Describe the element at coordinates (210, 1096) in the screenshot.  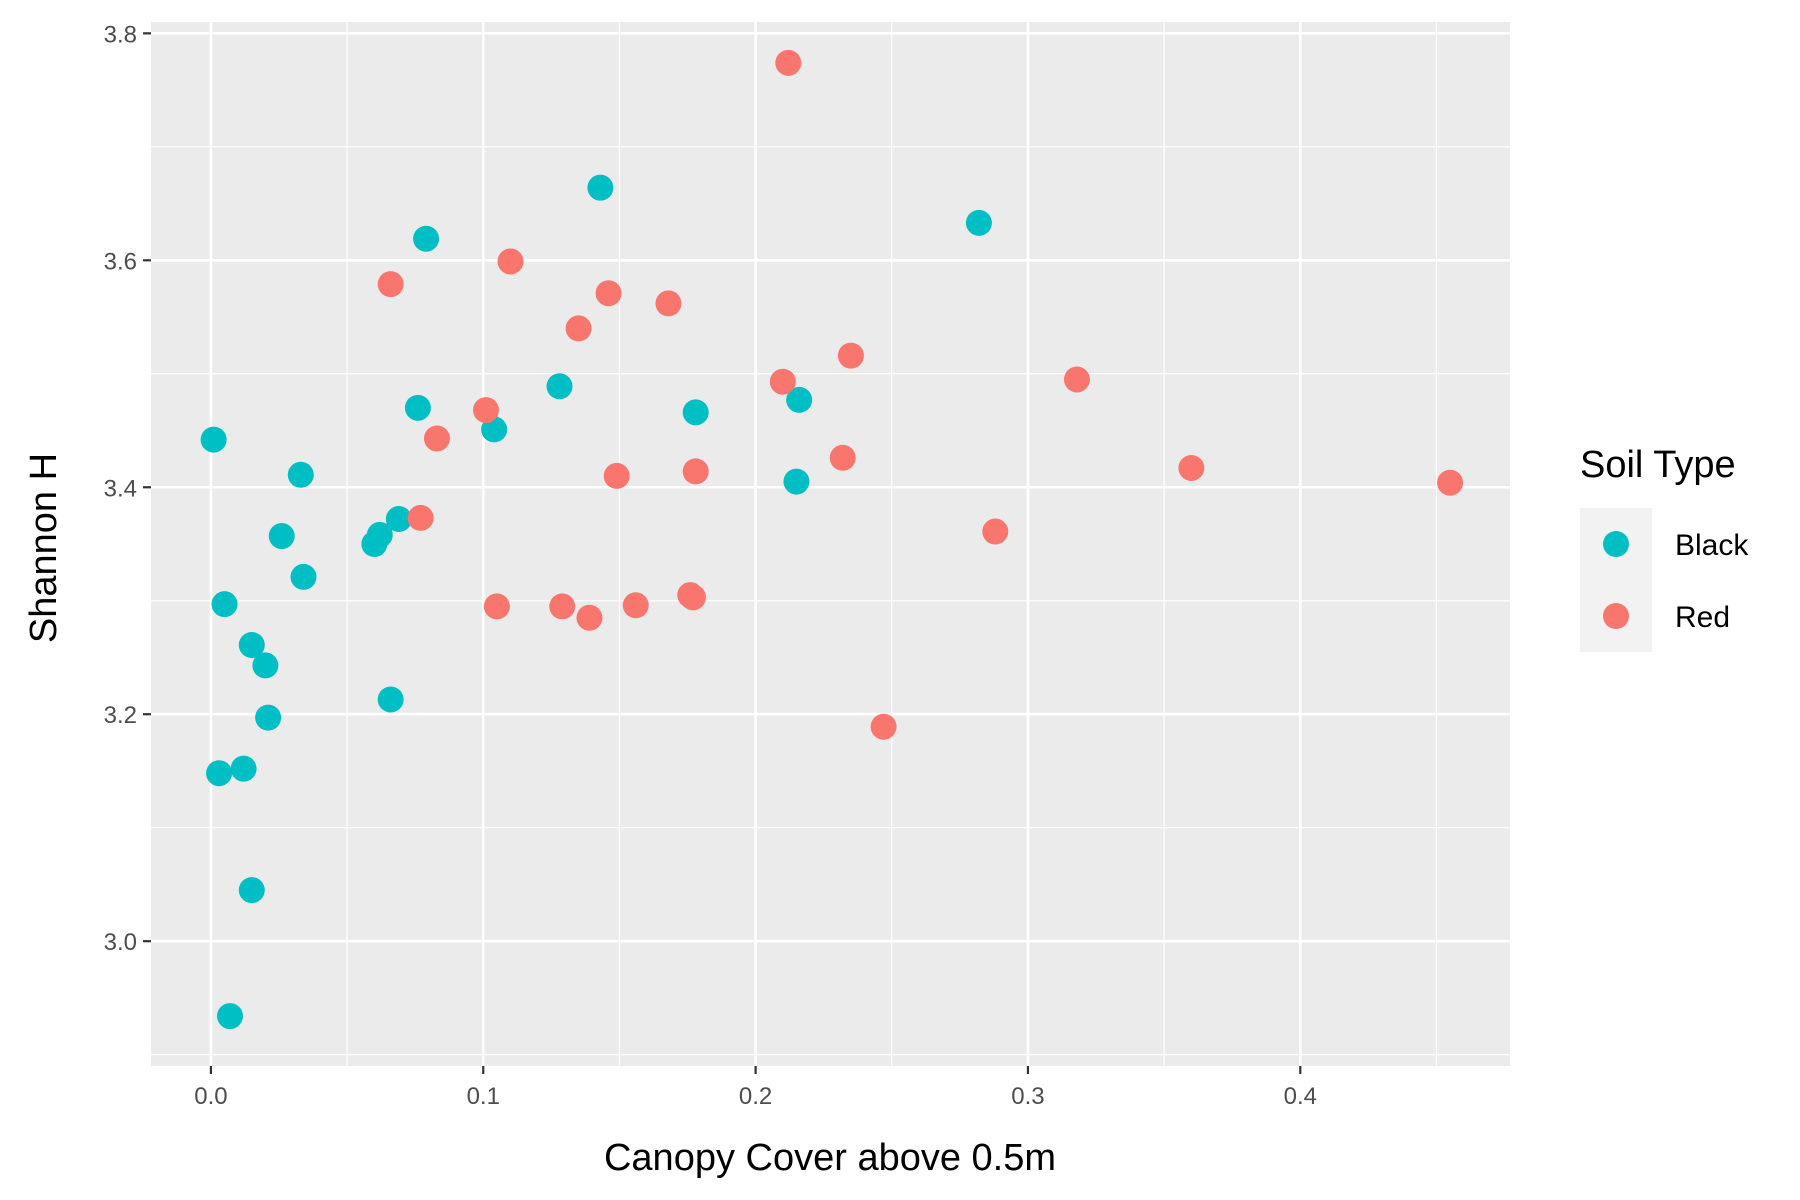
I see `x-tick-label-0: 0.0` at that location.